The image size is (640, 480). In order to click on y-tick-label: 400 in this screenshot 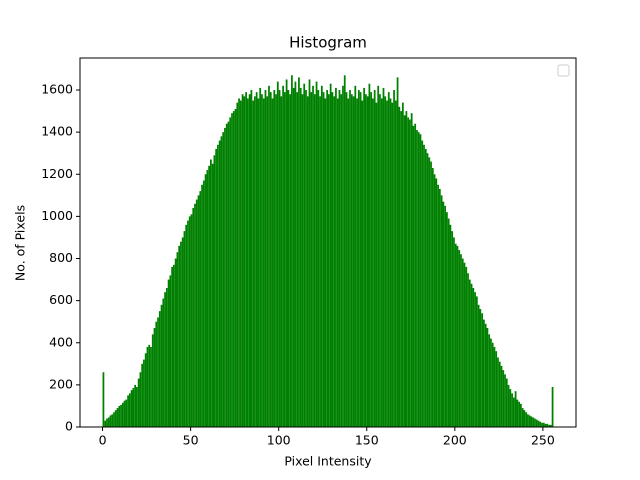, I will do `click(61, 341)`.